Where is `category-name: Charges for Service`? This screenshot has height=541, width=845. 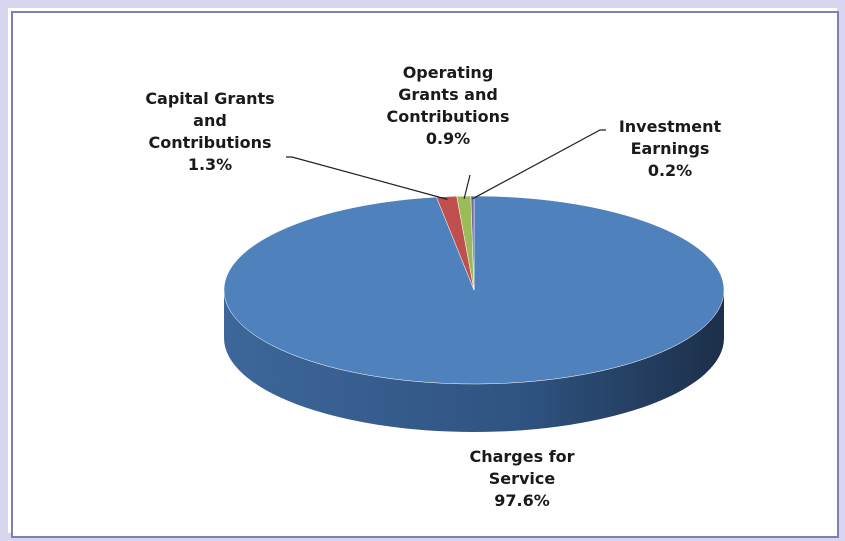 category-name: Charges for Service is located at coordinates (522, 467).